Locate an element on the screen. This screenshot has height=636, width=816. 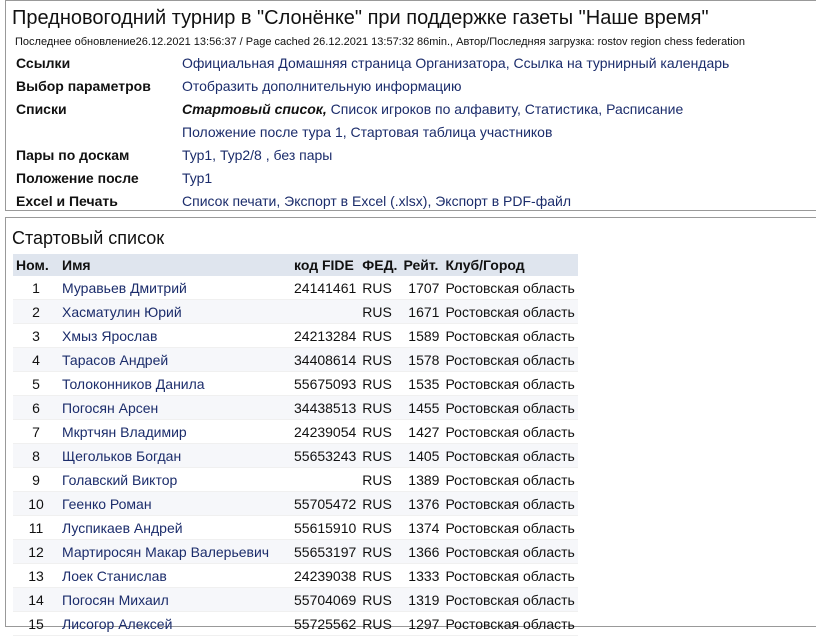
info-link: Экспорт в PDF-файл is located at coordinates (503, 201).